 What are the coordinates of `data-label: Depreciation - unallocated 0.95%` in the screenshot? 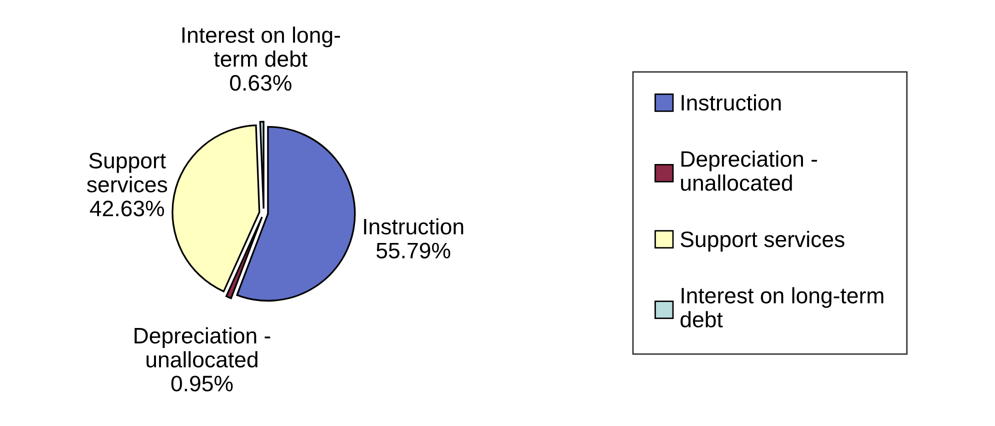 It's located at (202, 359).